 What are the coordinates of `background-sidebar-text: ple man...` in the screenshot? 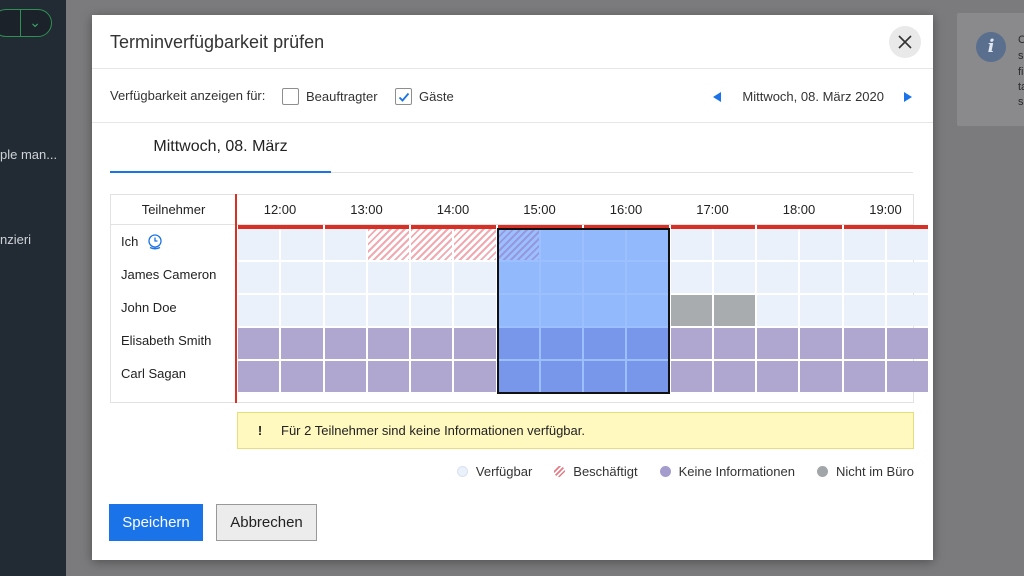 It's located at (29, 154).